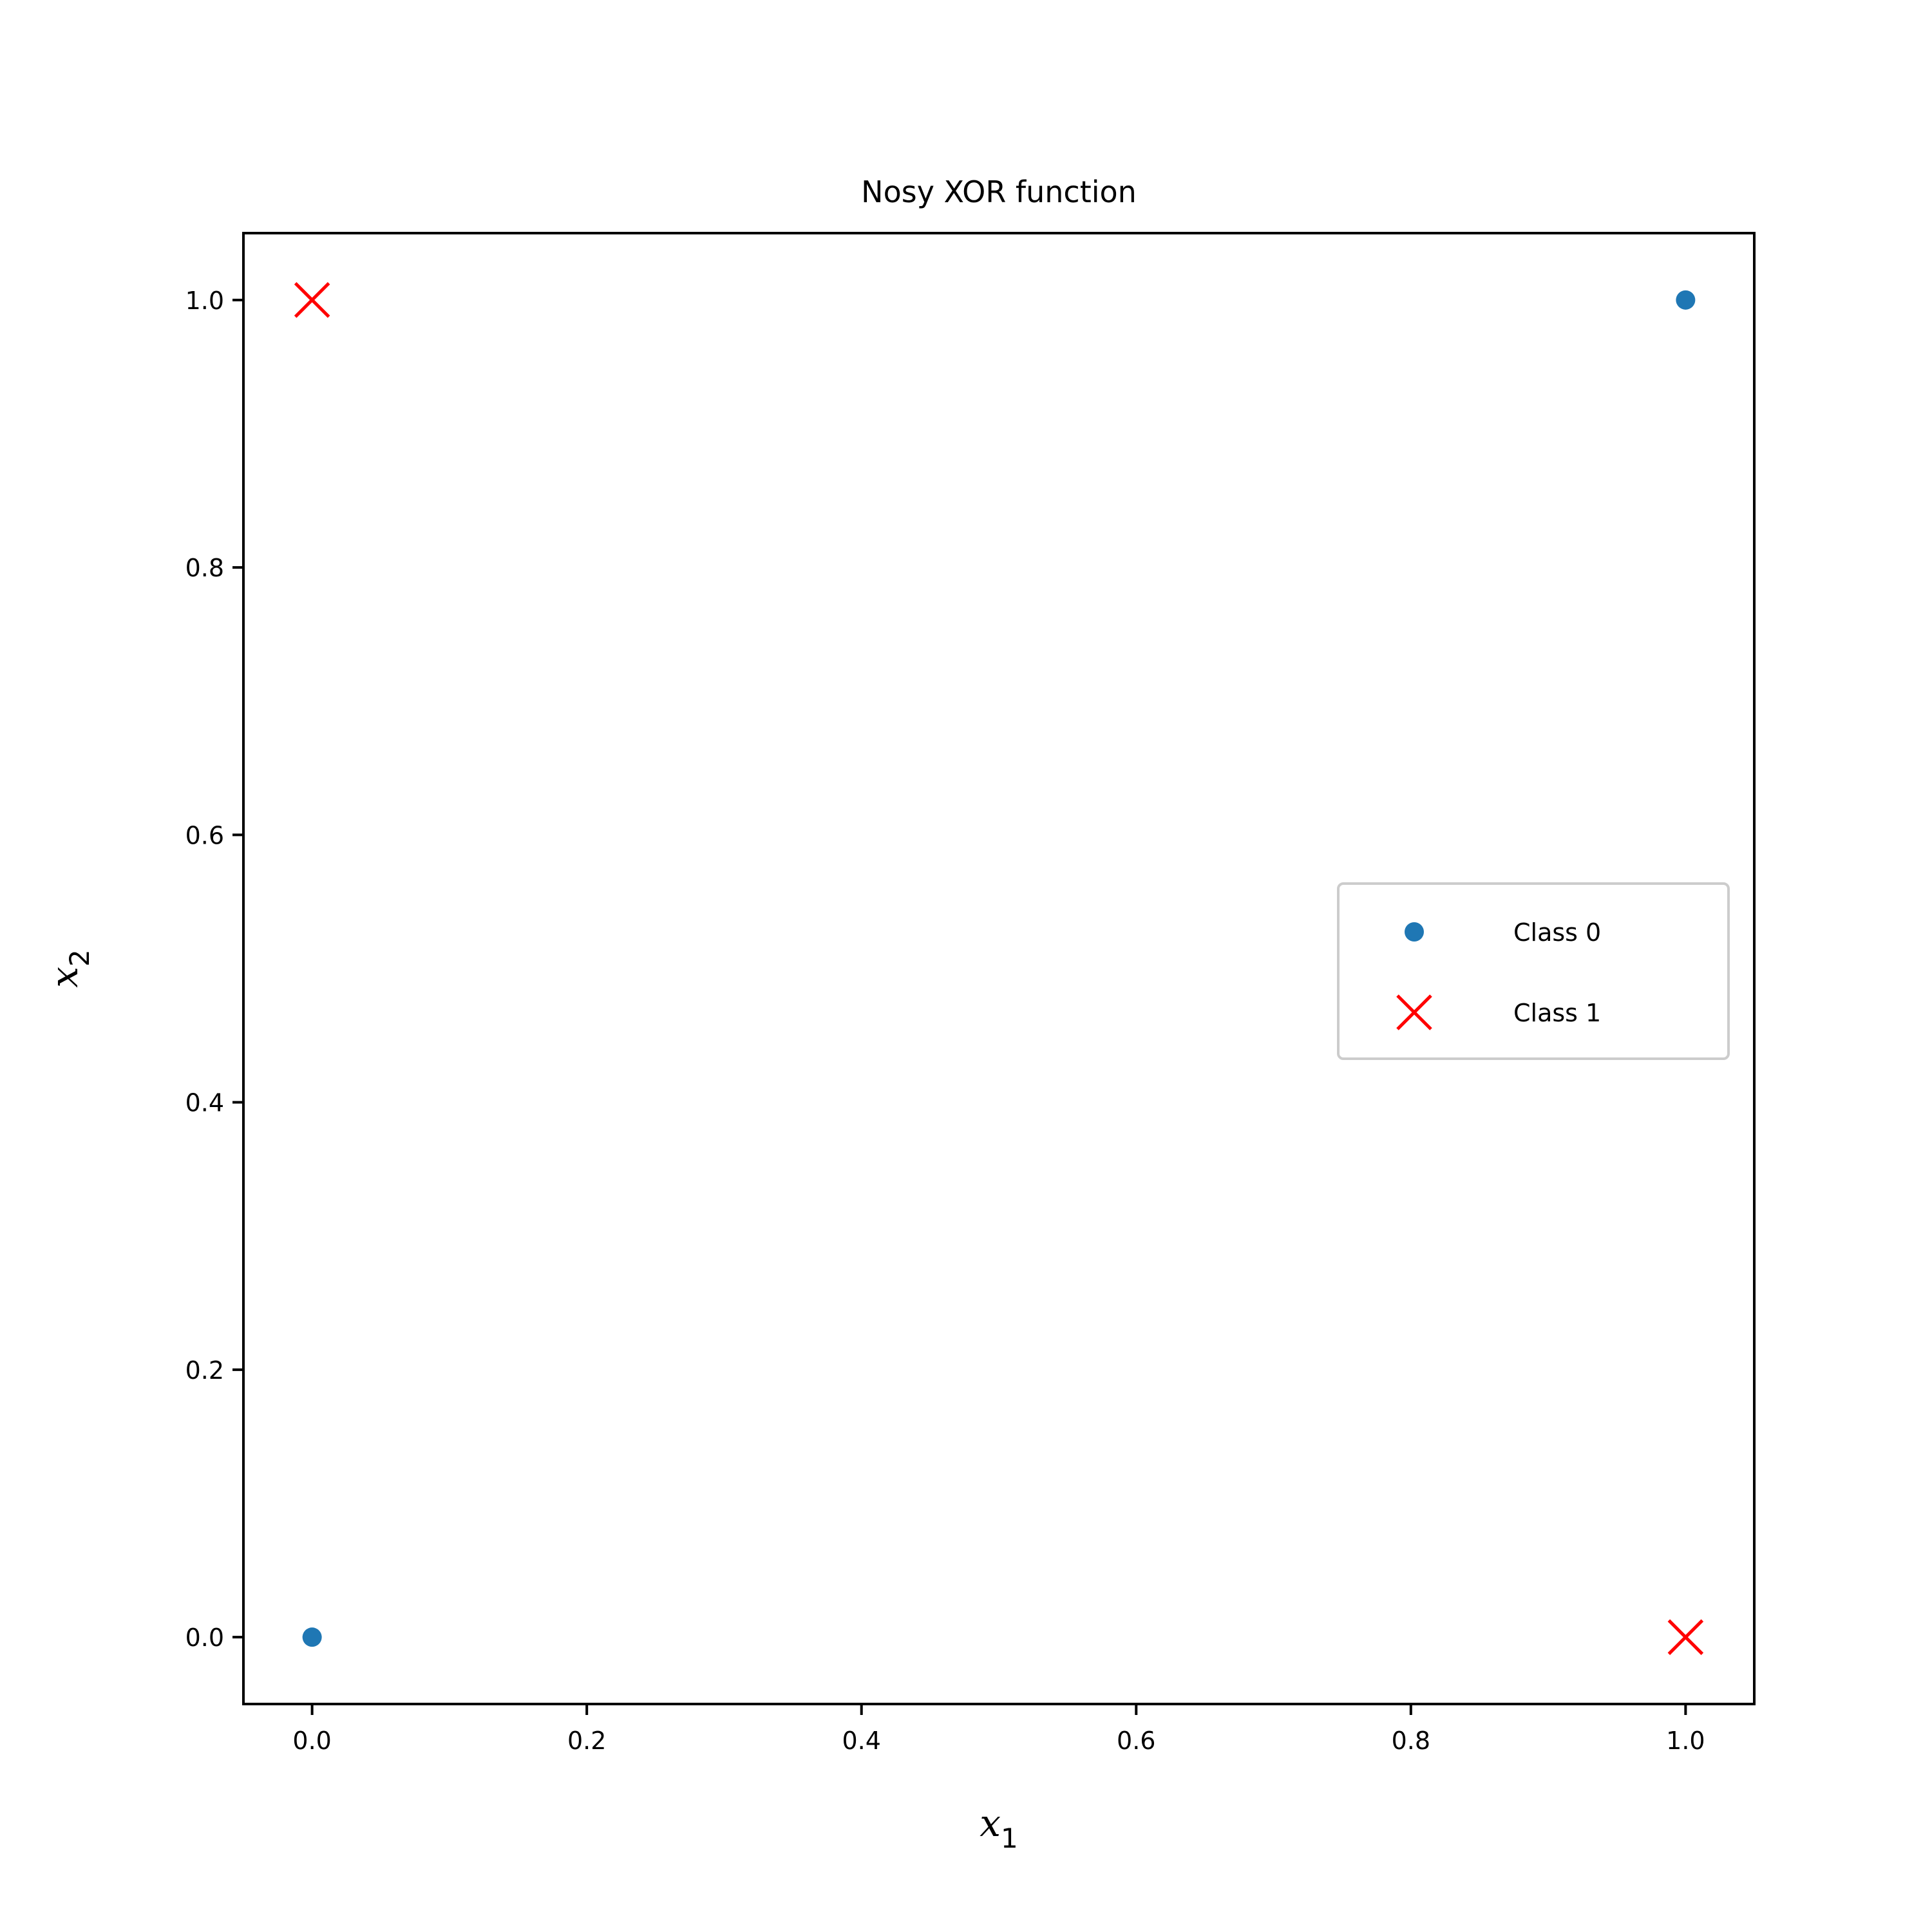 This screenshot has height=1932, width=1932. What do you see at coordinates (1136, 1741) in the screenshot?
I see `x-tick-label: 0.6` at bounding box center [1136, 1741].